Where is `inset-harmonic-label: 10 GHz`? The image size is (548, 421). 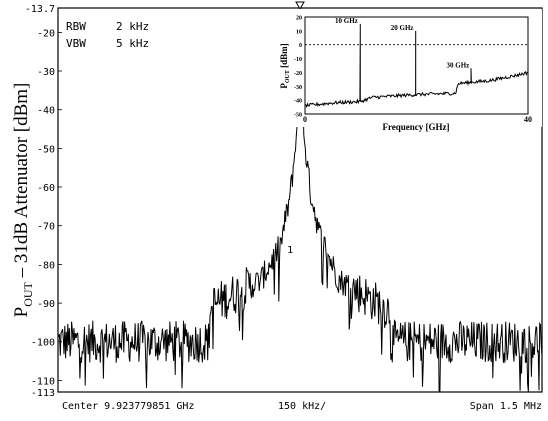
inset-harmonic-label: 10 GHz is located at coordinates (346, 21).